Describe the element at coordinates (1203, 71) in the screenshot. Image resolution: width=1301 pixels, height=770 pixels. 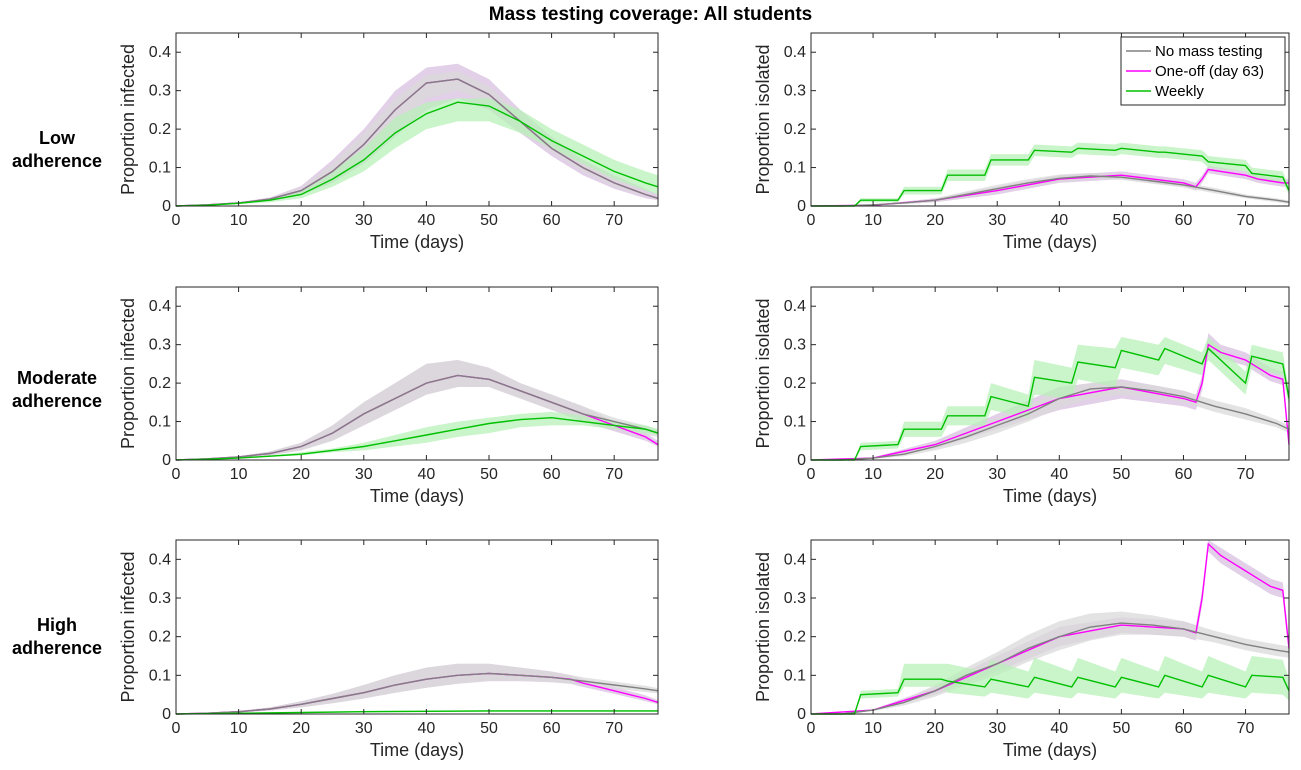
I see `legend: No mass testing One-off (day 63) Weekly` at that location.